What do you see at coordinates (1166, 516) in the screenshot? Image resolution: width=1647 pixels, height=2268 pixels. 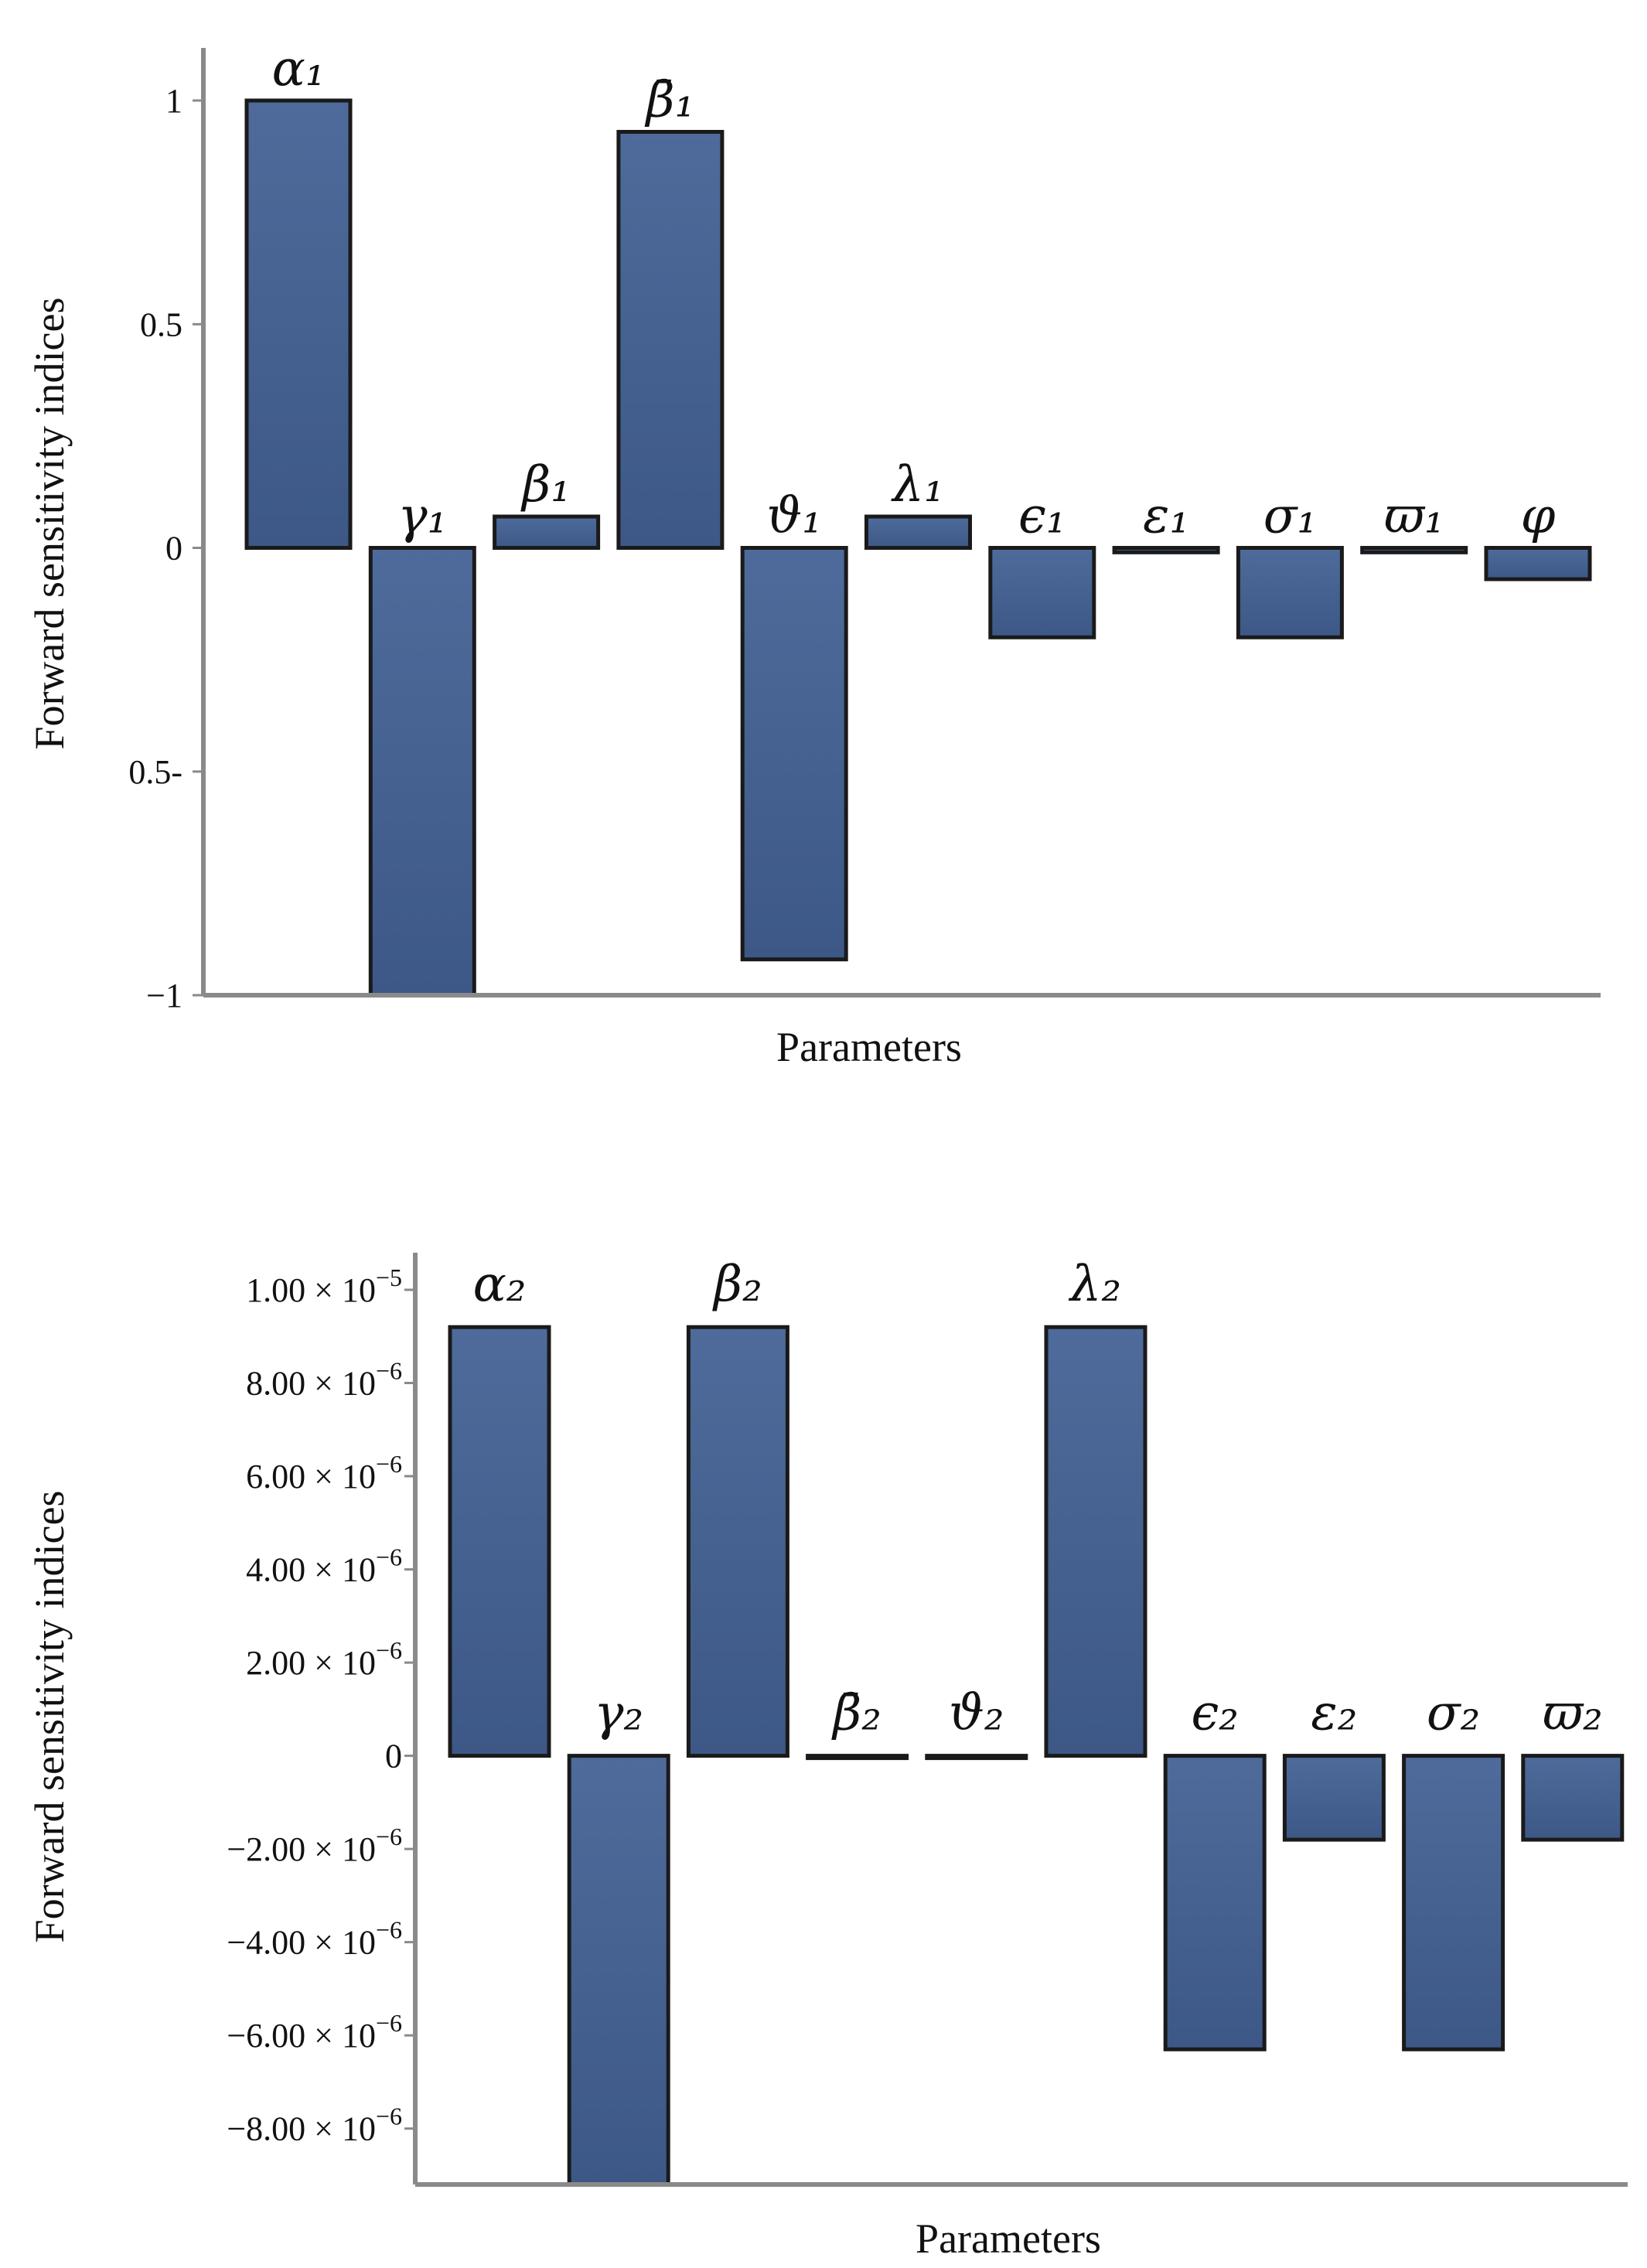 I see `bar-label-1-7: ε₁` at bounding box center [1166, 516].